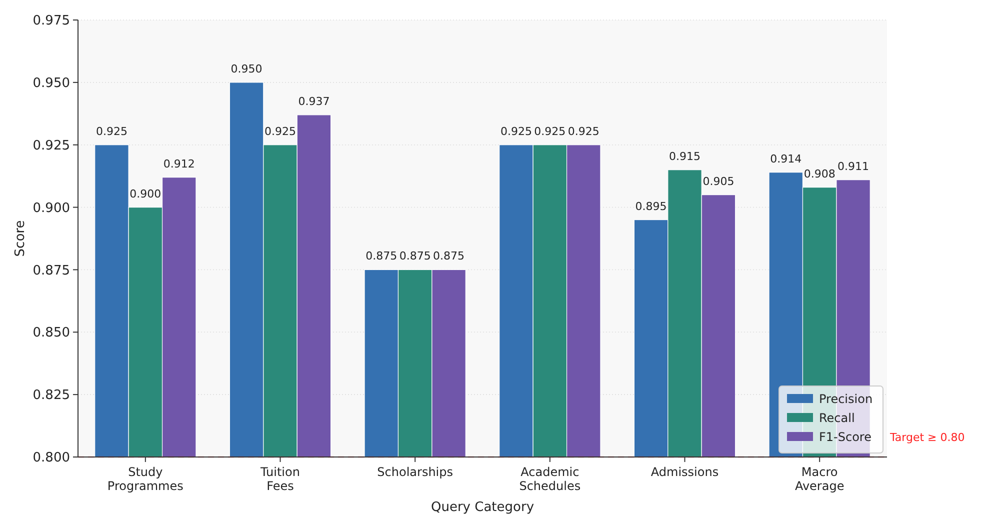  Describe the element at coordinates (179, 163) in the screenshot. I see `data-label: 0.912` at that location.